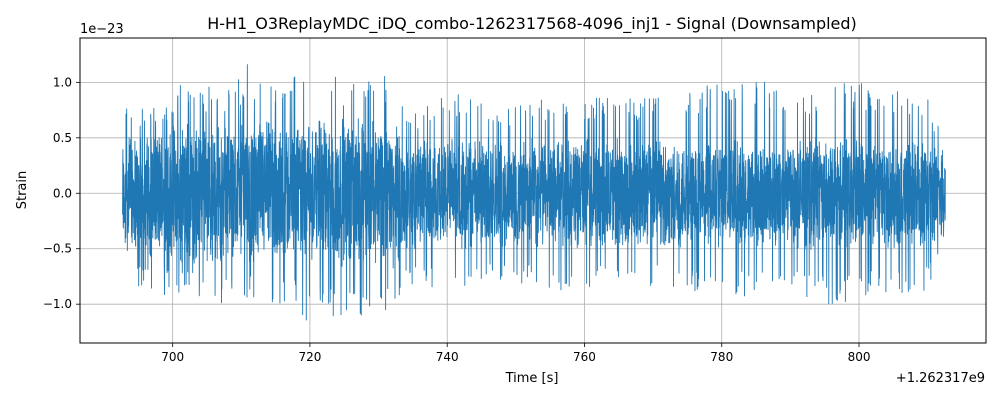 The width and height of the screenshot is (1000, 400). I want to click on y-tick-label: −0.5, so click(57, 249).